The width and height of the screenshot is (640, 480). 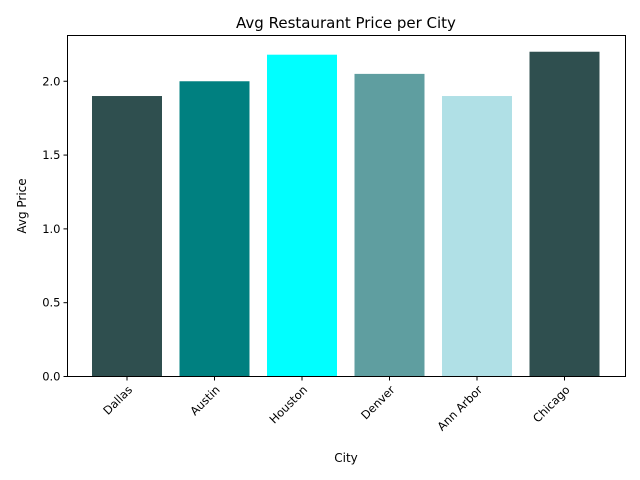 I want to click on x-axis-label: City, so click(x=346, y=458).